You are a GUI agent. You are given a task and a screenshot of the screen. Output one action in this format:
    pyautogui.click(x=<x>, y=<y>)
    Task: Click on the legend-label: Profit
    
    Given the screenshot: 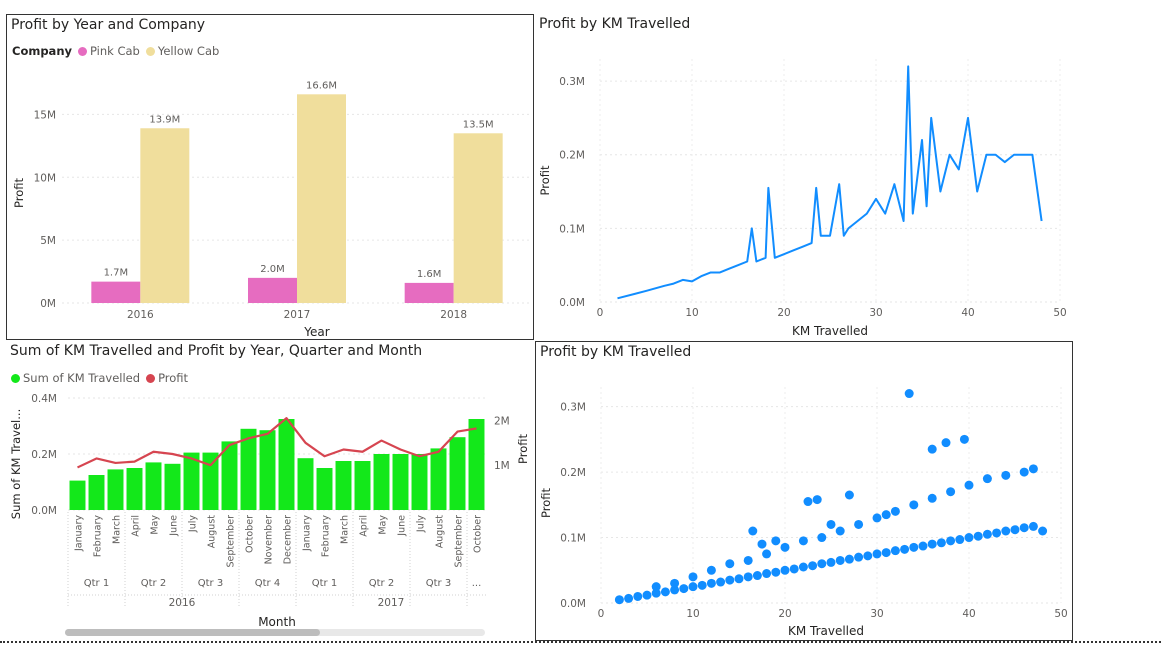 What is the action you would take?
    pyautogui.click(x=173, y=378)
    